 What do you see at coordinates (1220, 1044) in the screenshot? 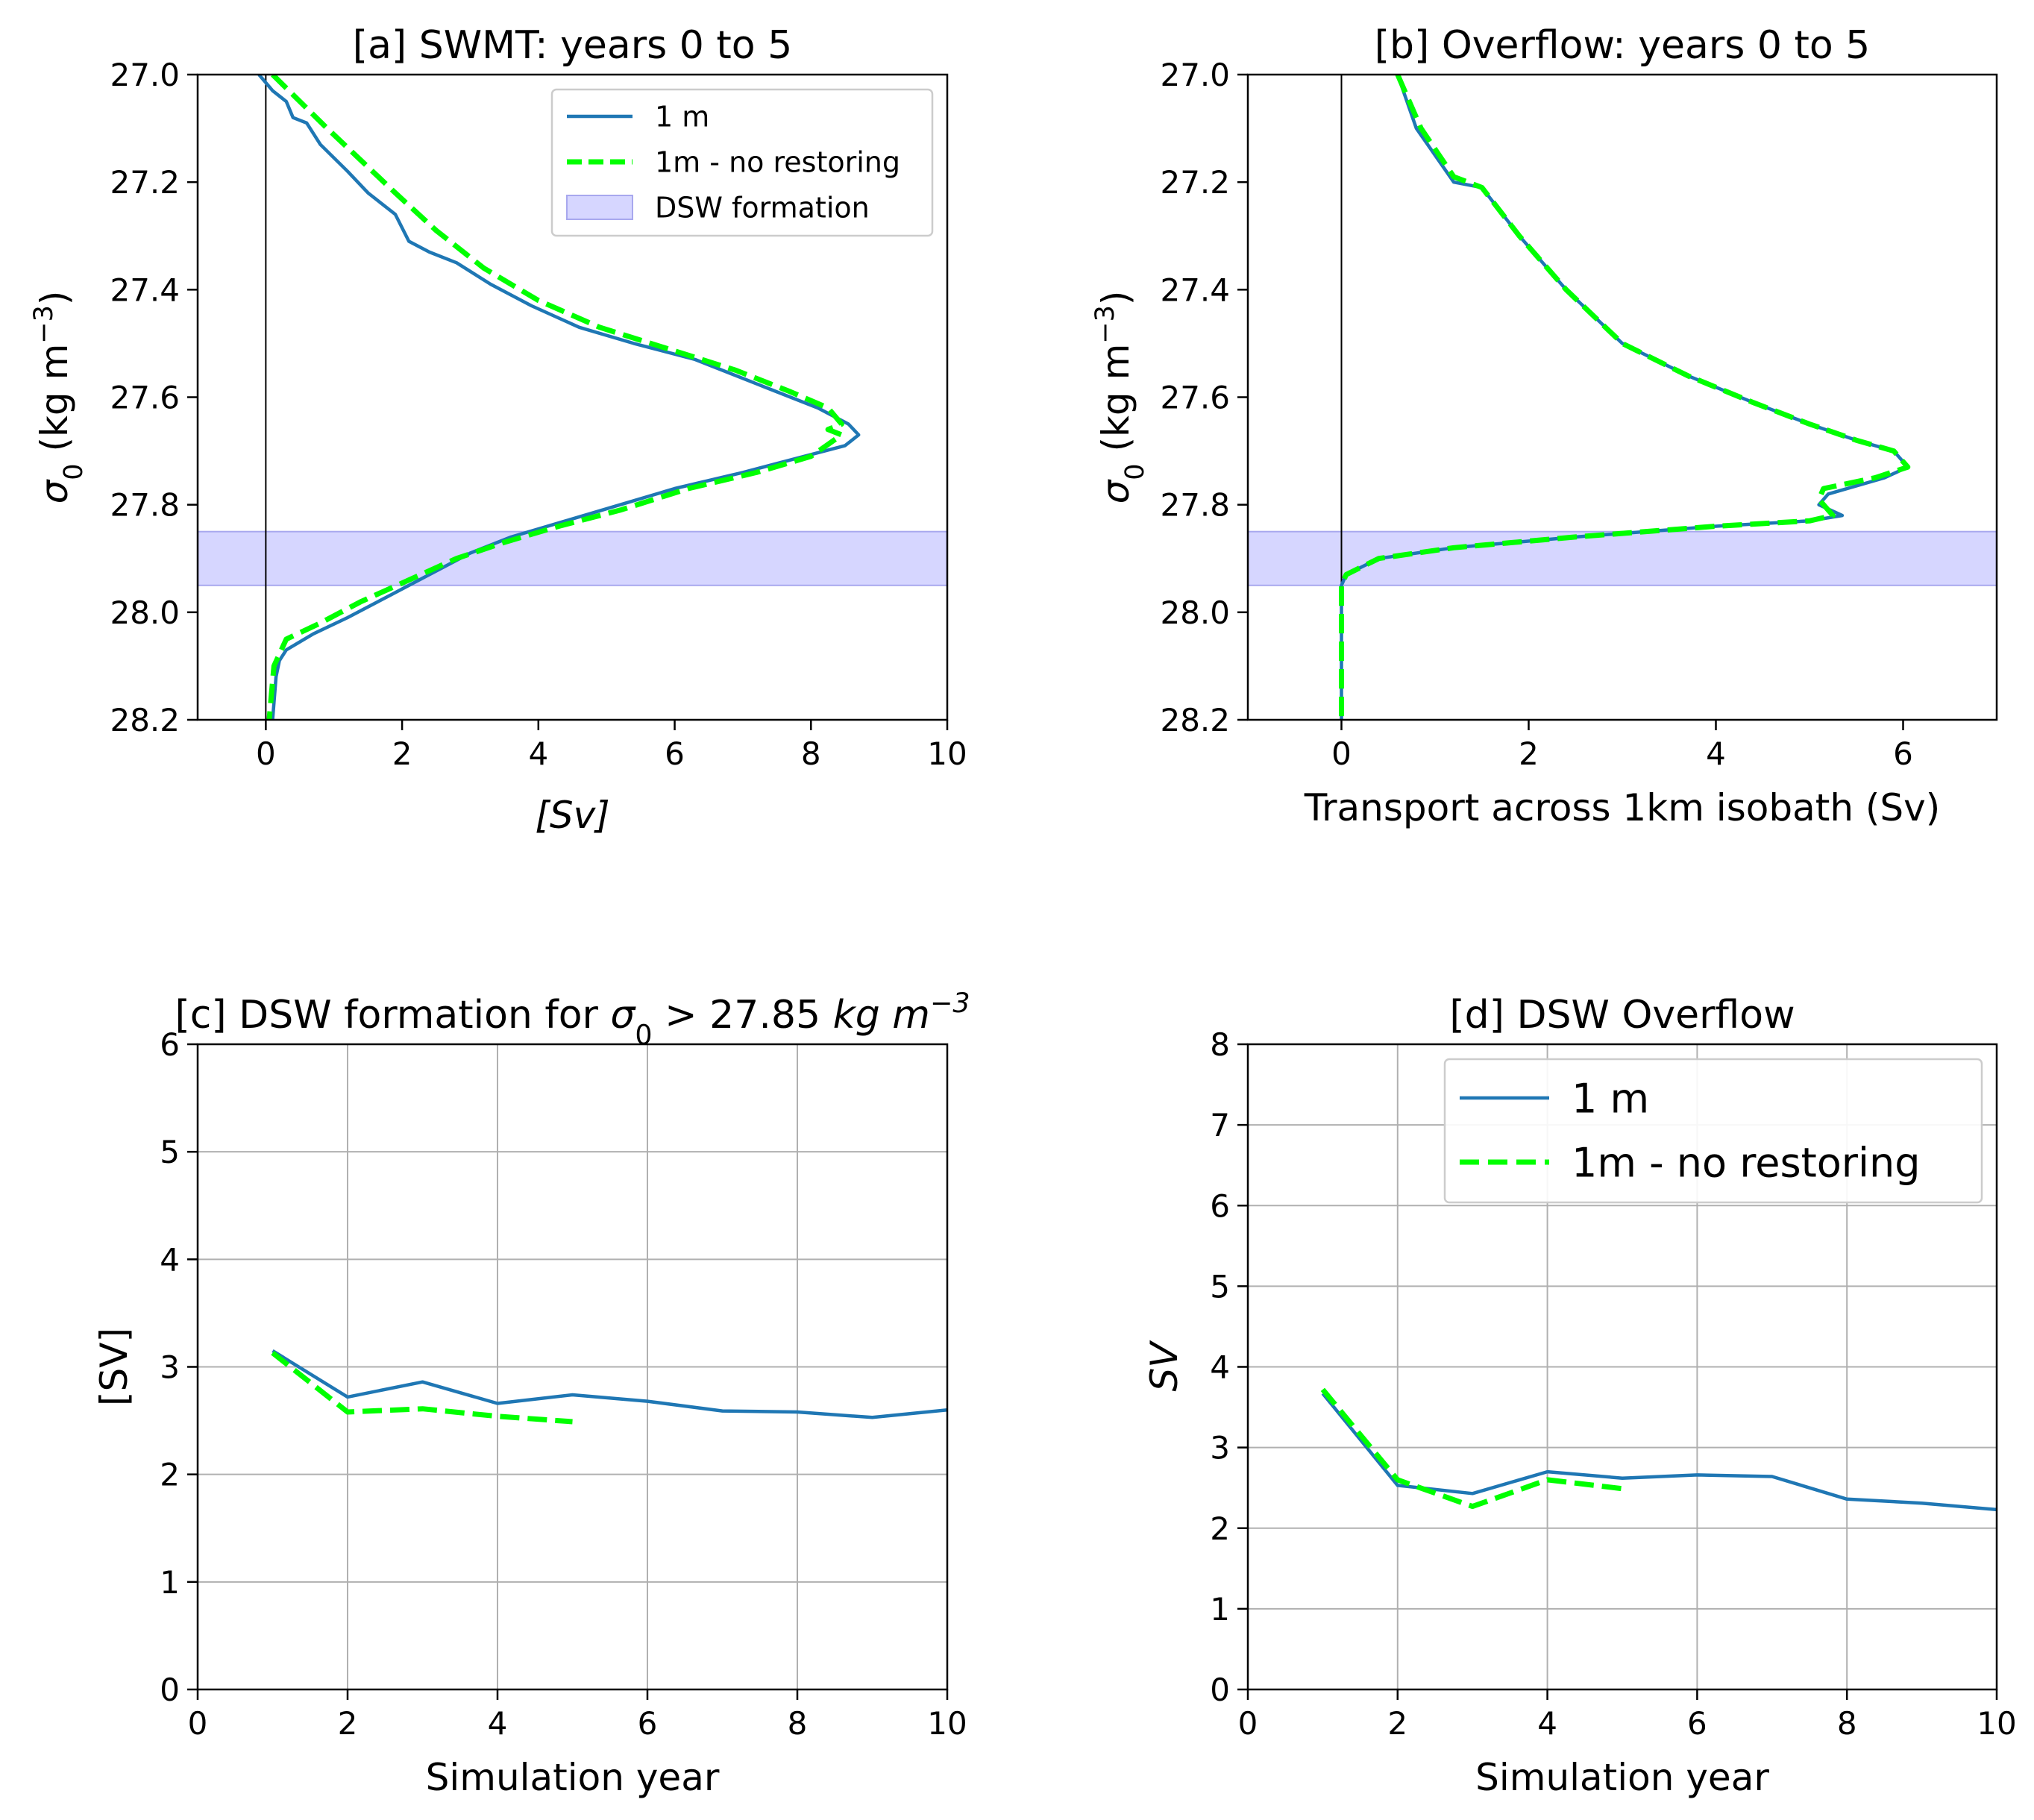
I see `y-tick-label: 8` at bounding box center [1220, 1044].